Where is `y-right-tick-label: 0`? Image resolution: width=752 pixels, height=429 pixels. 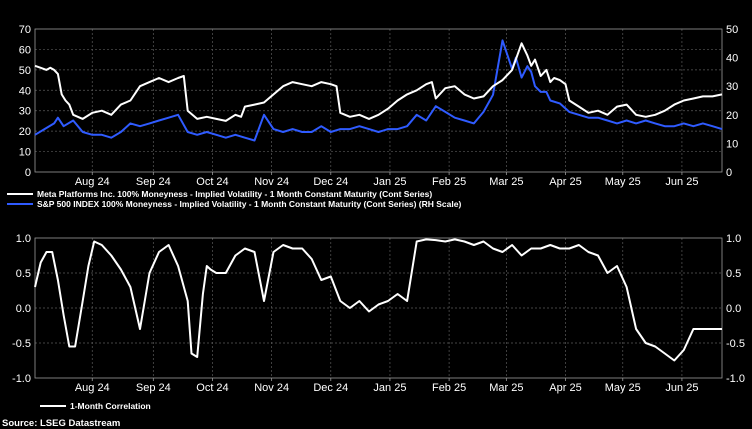
y-right-tick-label: 0 is located at coordinates (729, 173).